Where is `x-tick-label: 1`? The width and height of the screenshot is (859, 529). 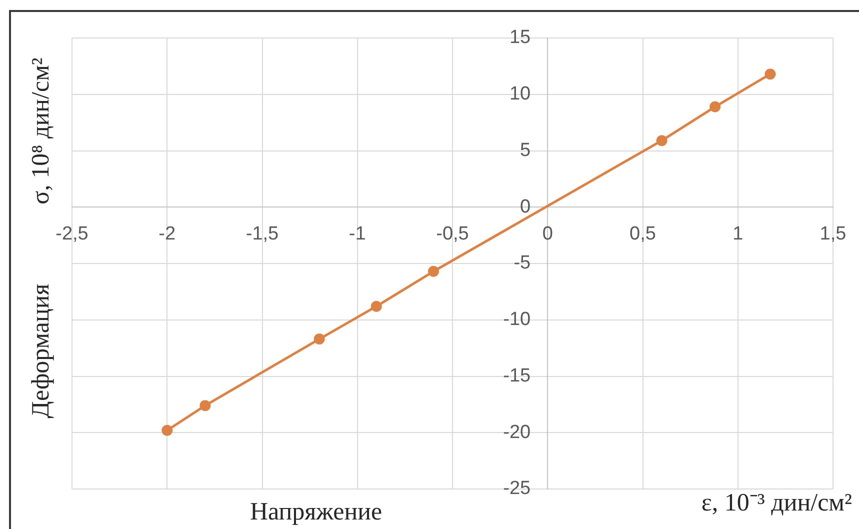
x-tick-label: 1 is located at coordinates (738, 233).